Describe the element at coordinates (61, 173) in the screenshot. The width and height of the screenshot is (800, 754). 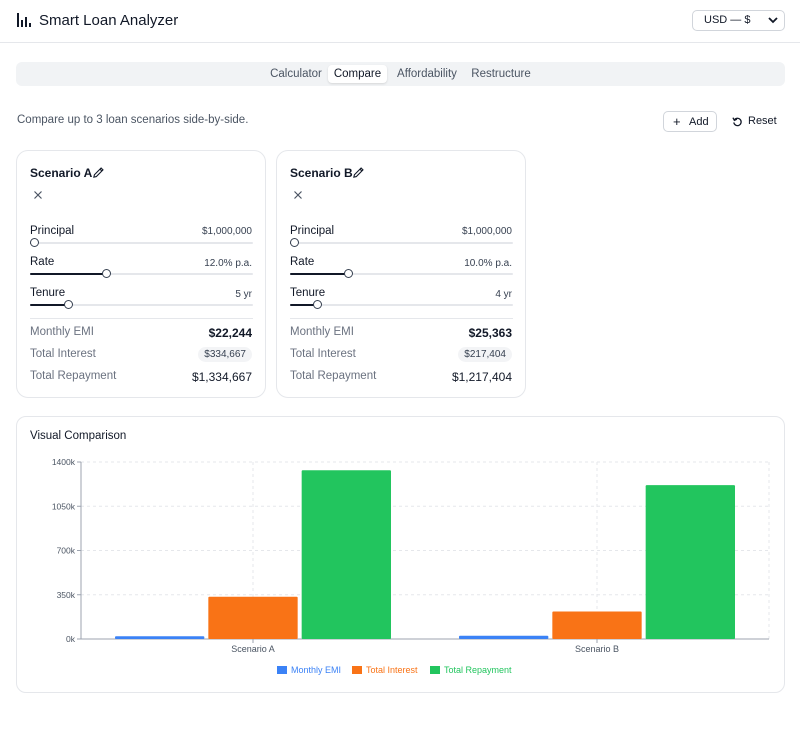
I see `scenario-name: Scenario A` at that location.